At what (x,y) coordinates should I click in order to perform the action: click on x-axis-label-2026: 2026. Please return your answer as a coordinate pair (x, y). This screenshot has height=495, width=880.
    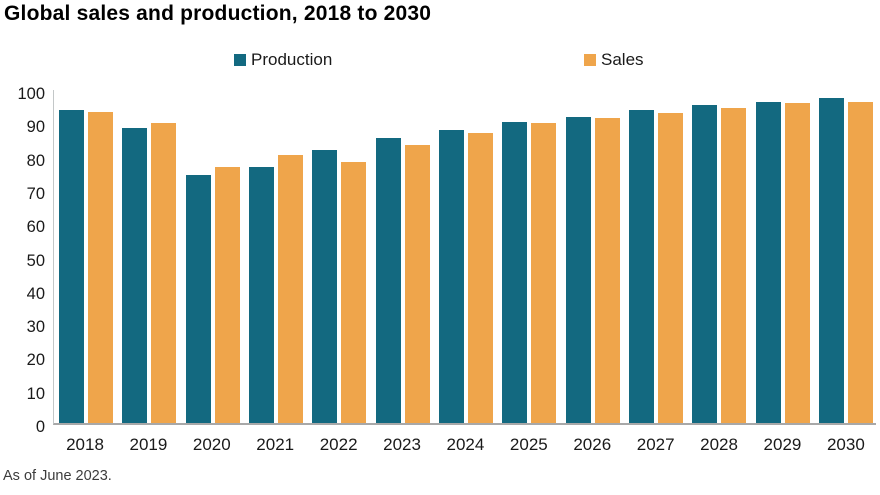
    Looking at the image, I should click on (592, 444).